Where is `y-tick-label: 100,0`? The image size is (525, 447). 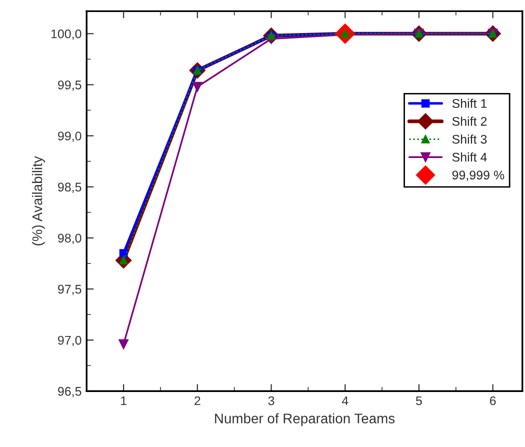
y-tick-label: 100,0 is located at coordinates (66, 34).